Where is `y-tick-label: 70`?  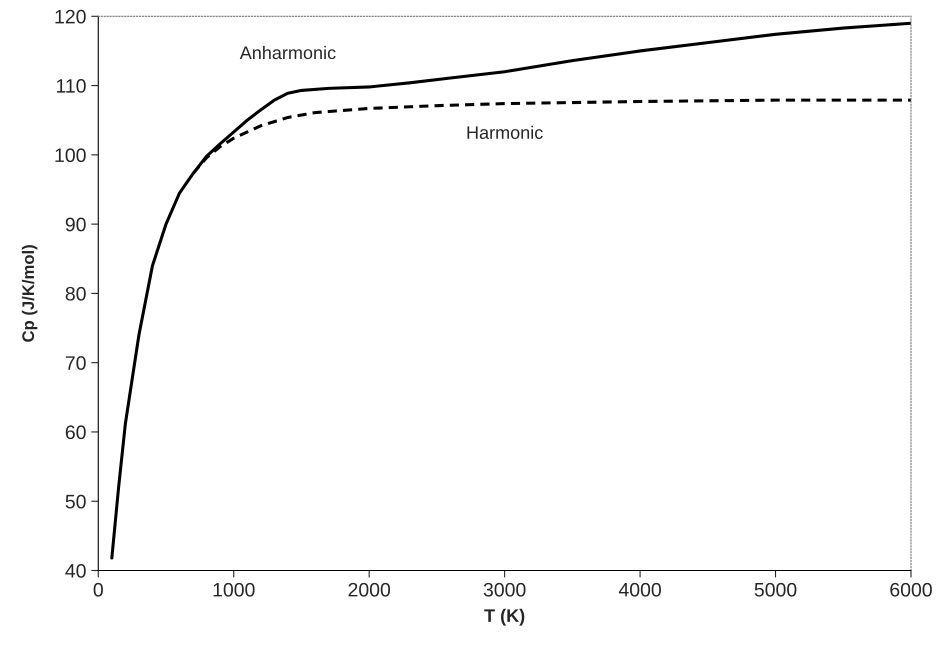 y-tick-label: 70 is located at coordinates (76, 363).